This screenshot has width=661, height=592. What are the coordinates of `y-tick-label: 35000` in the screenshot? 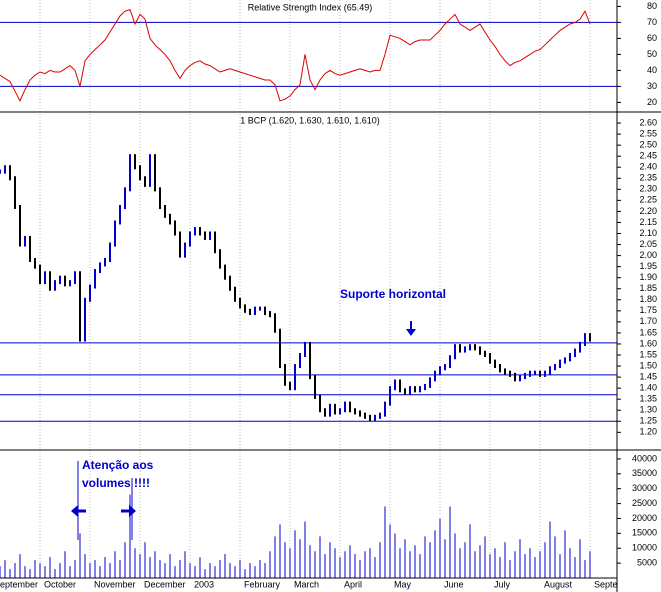 It's located at (644, 473).